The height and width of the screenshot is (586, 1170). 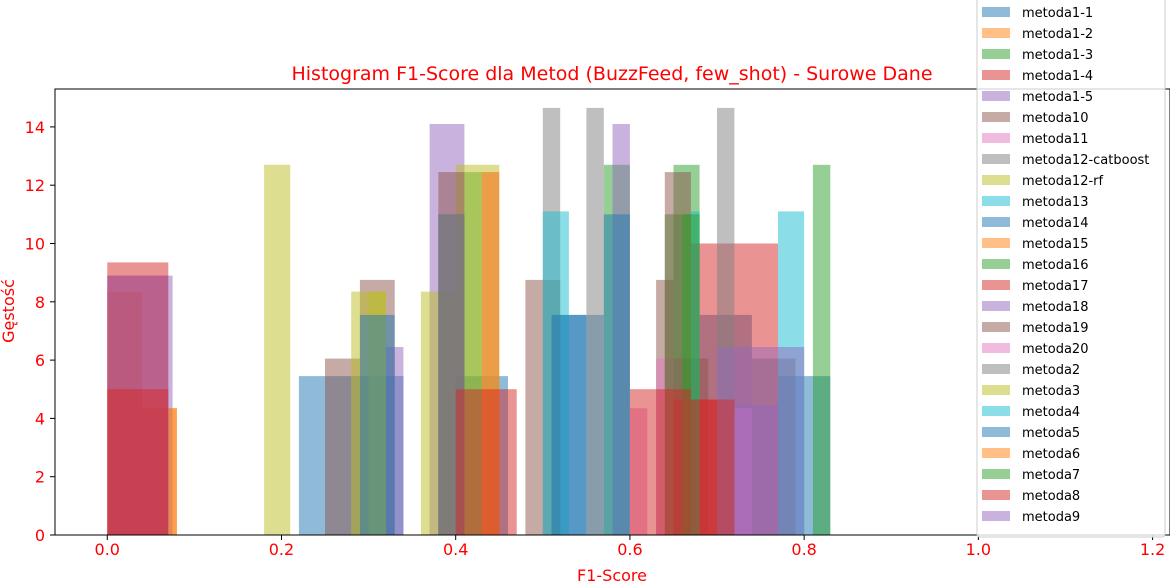 What do you see at coordinates (1057, 97) in the screenshot?
I see `legend-label: metoda1-5` at bounding box center [1057, 97].